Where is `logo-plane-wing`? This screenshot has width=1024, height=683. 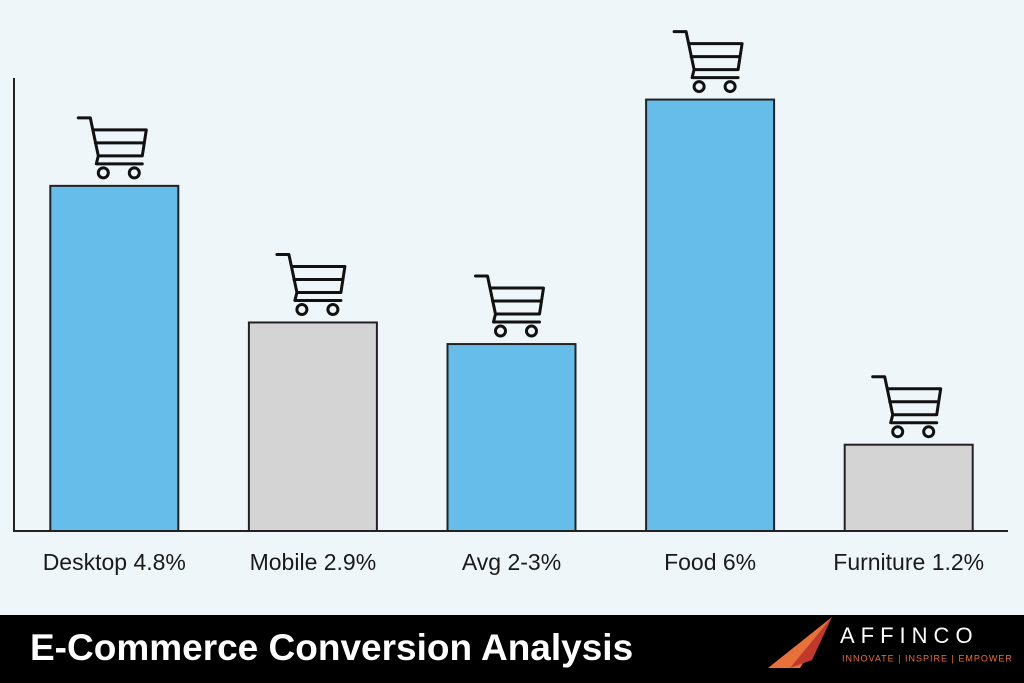 logo-plane-wing is located at coordinates (811, 642).